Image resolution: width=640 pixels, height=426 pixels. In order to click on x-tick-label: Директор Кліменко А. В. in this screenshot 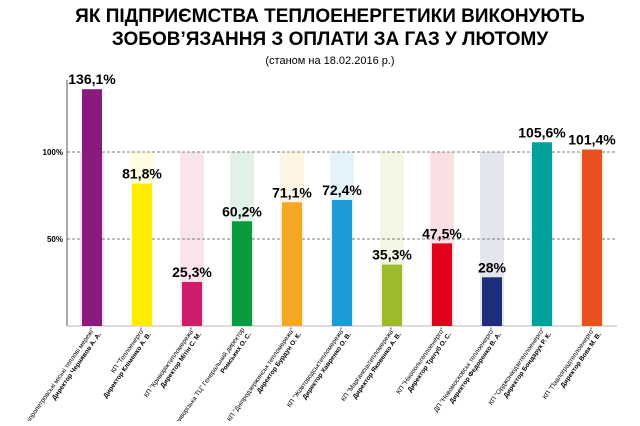, I will do `click(127, 365)`.